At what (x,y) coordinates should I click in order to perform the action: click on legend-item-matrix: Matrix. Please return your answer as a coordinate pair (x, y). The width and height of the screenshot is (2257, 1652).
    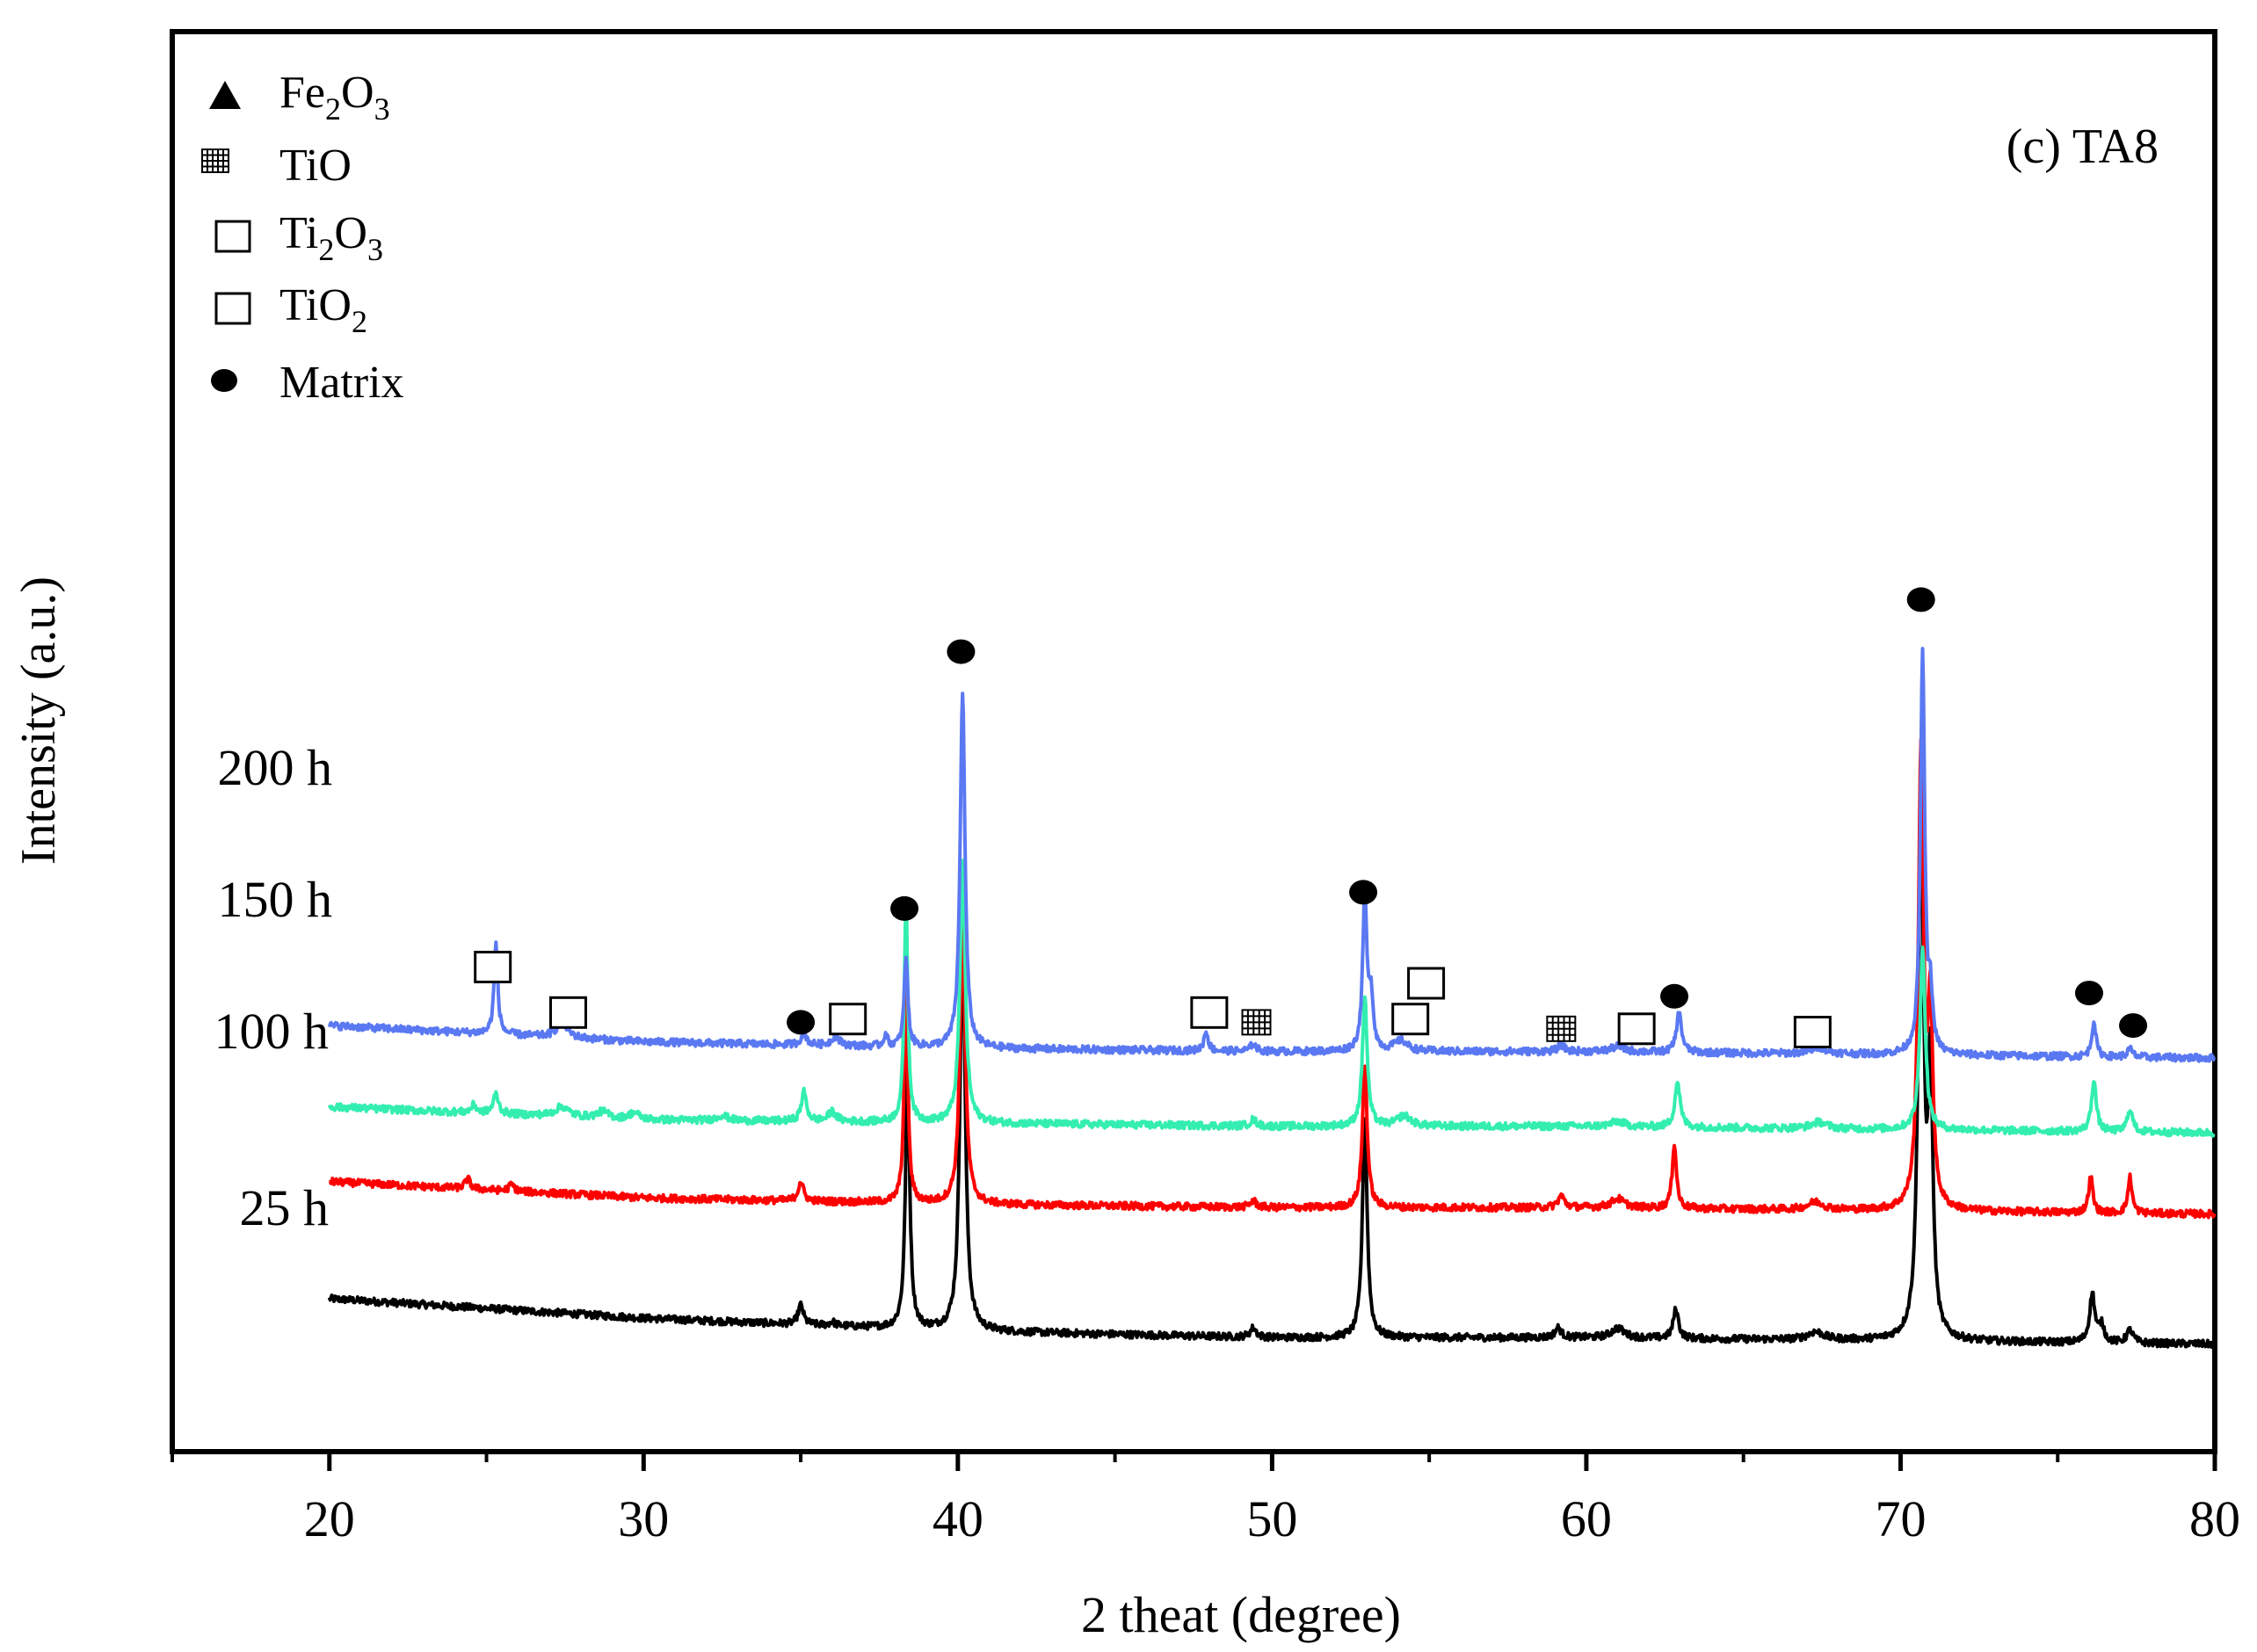
    Looking at the image, I should click on (307, 383).